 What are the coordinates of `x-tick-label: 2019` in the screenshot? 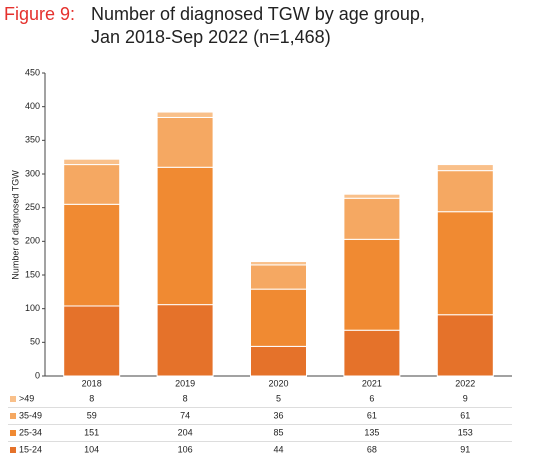 It's located at (185, 383).